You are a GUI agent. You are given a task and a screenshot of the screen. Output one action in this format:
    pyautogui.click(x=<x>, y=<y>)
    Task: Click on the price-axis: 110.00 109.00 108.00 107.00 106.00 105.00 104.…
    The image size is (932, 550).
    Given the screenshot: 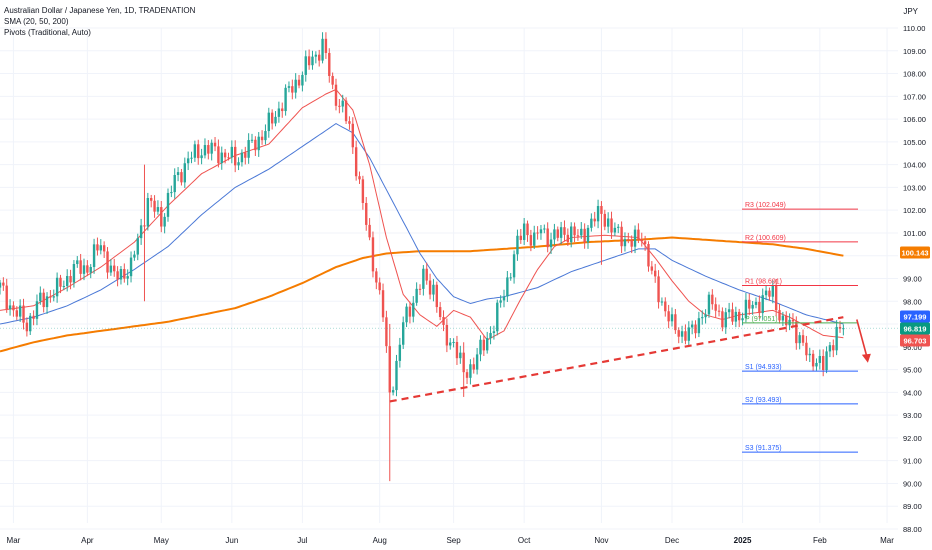 What is the action you would take?
    pyautogui.click(x=914, y=279)
    